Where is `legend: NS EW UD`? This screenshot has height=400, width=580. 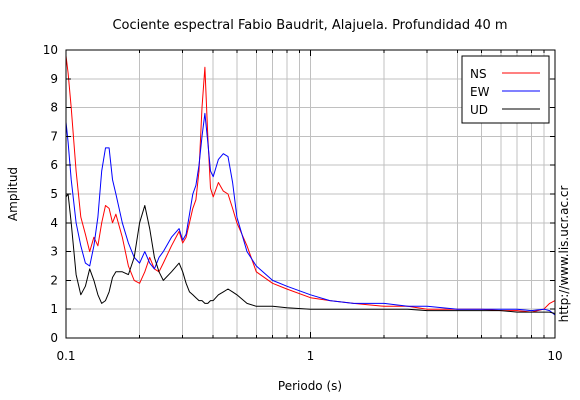 legend: NS EW UD is located at coordinates (505, 89).